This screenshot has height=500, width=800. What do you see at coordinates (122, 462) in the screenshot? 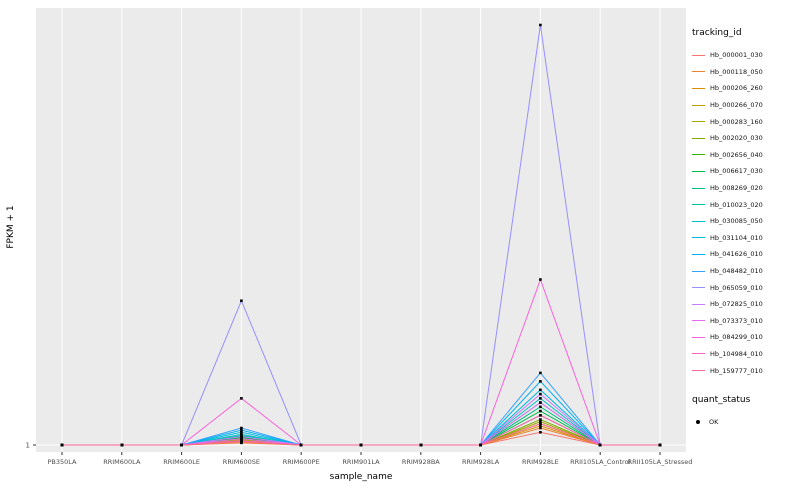
I see `x-tick-label: RRIM600LA` at bounding box center [122, 462].